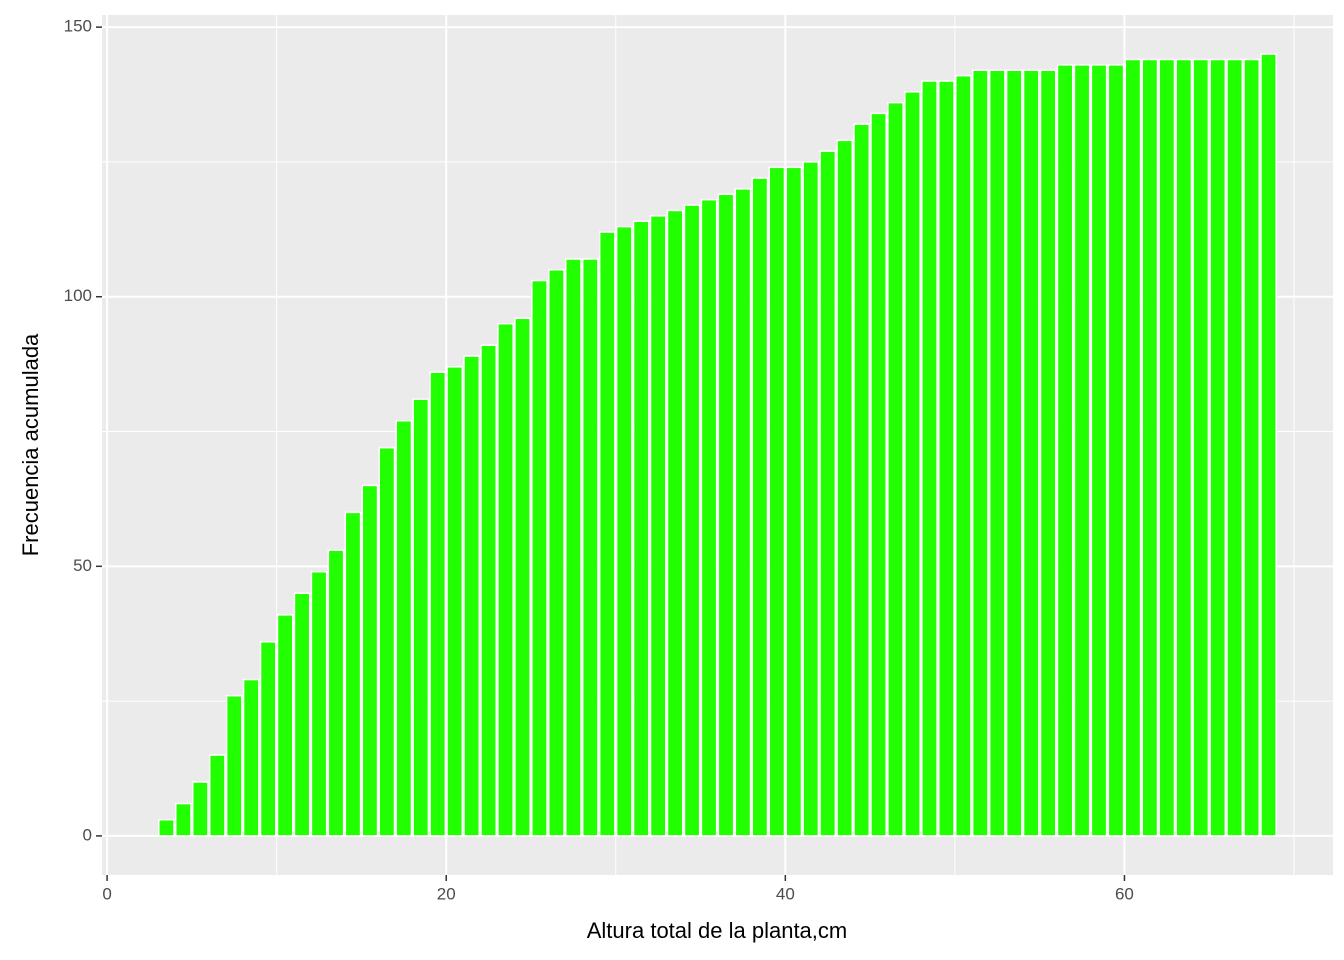 This screenshot has height=960, width=1344. What do you see at coordinates (78, 26) in the screenshot?
I see `y-tick-label: 150` at bounding box center [78, 26].